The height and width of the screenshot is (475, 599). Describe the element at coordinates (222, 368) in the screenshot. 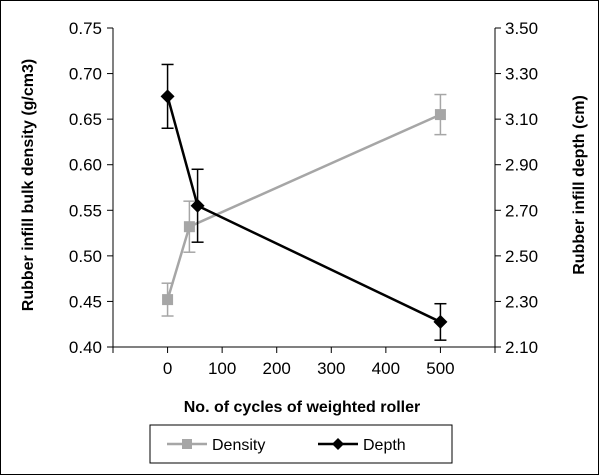

I see `x-tick-label: 100` at that location.